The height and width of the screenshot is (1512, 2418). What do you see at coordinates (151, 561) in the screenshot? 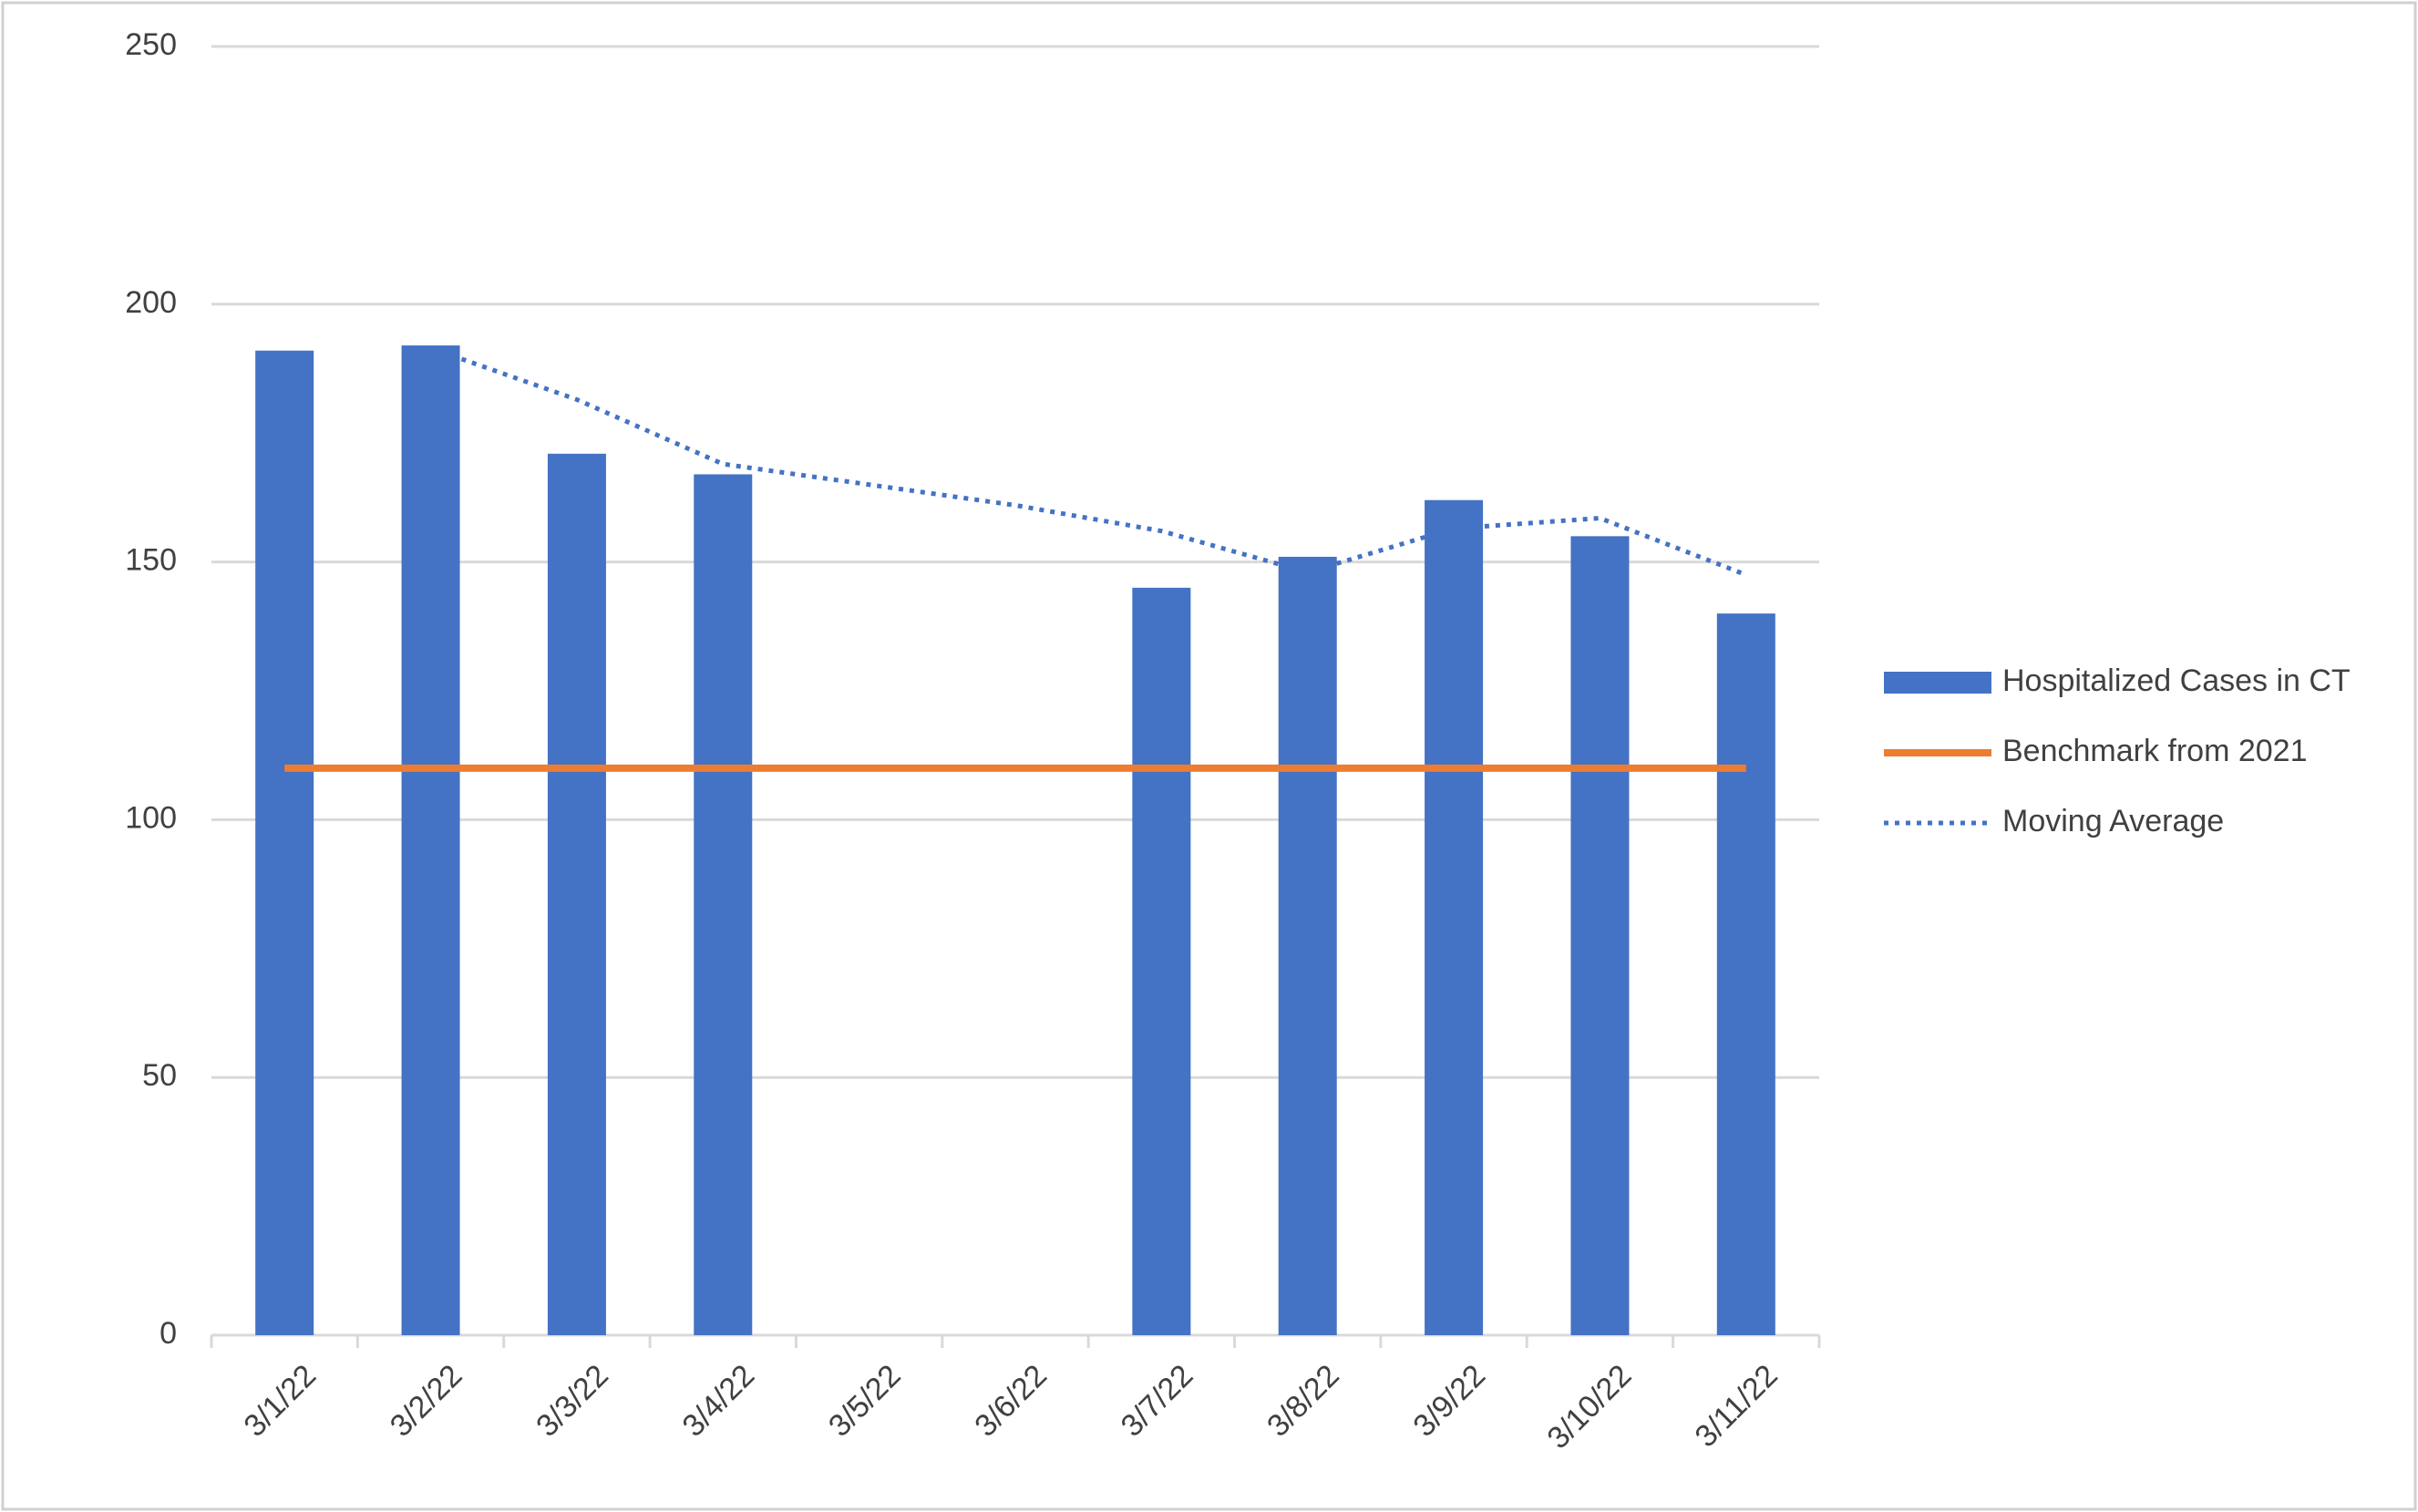
I see `y-tick-label: 150` at bounding box center [151, 561].